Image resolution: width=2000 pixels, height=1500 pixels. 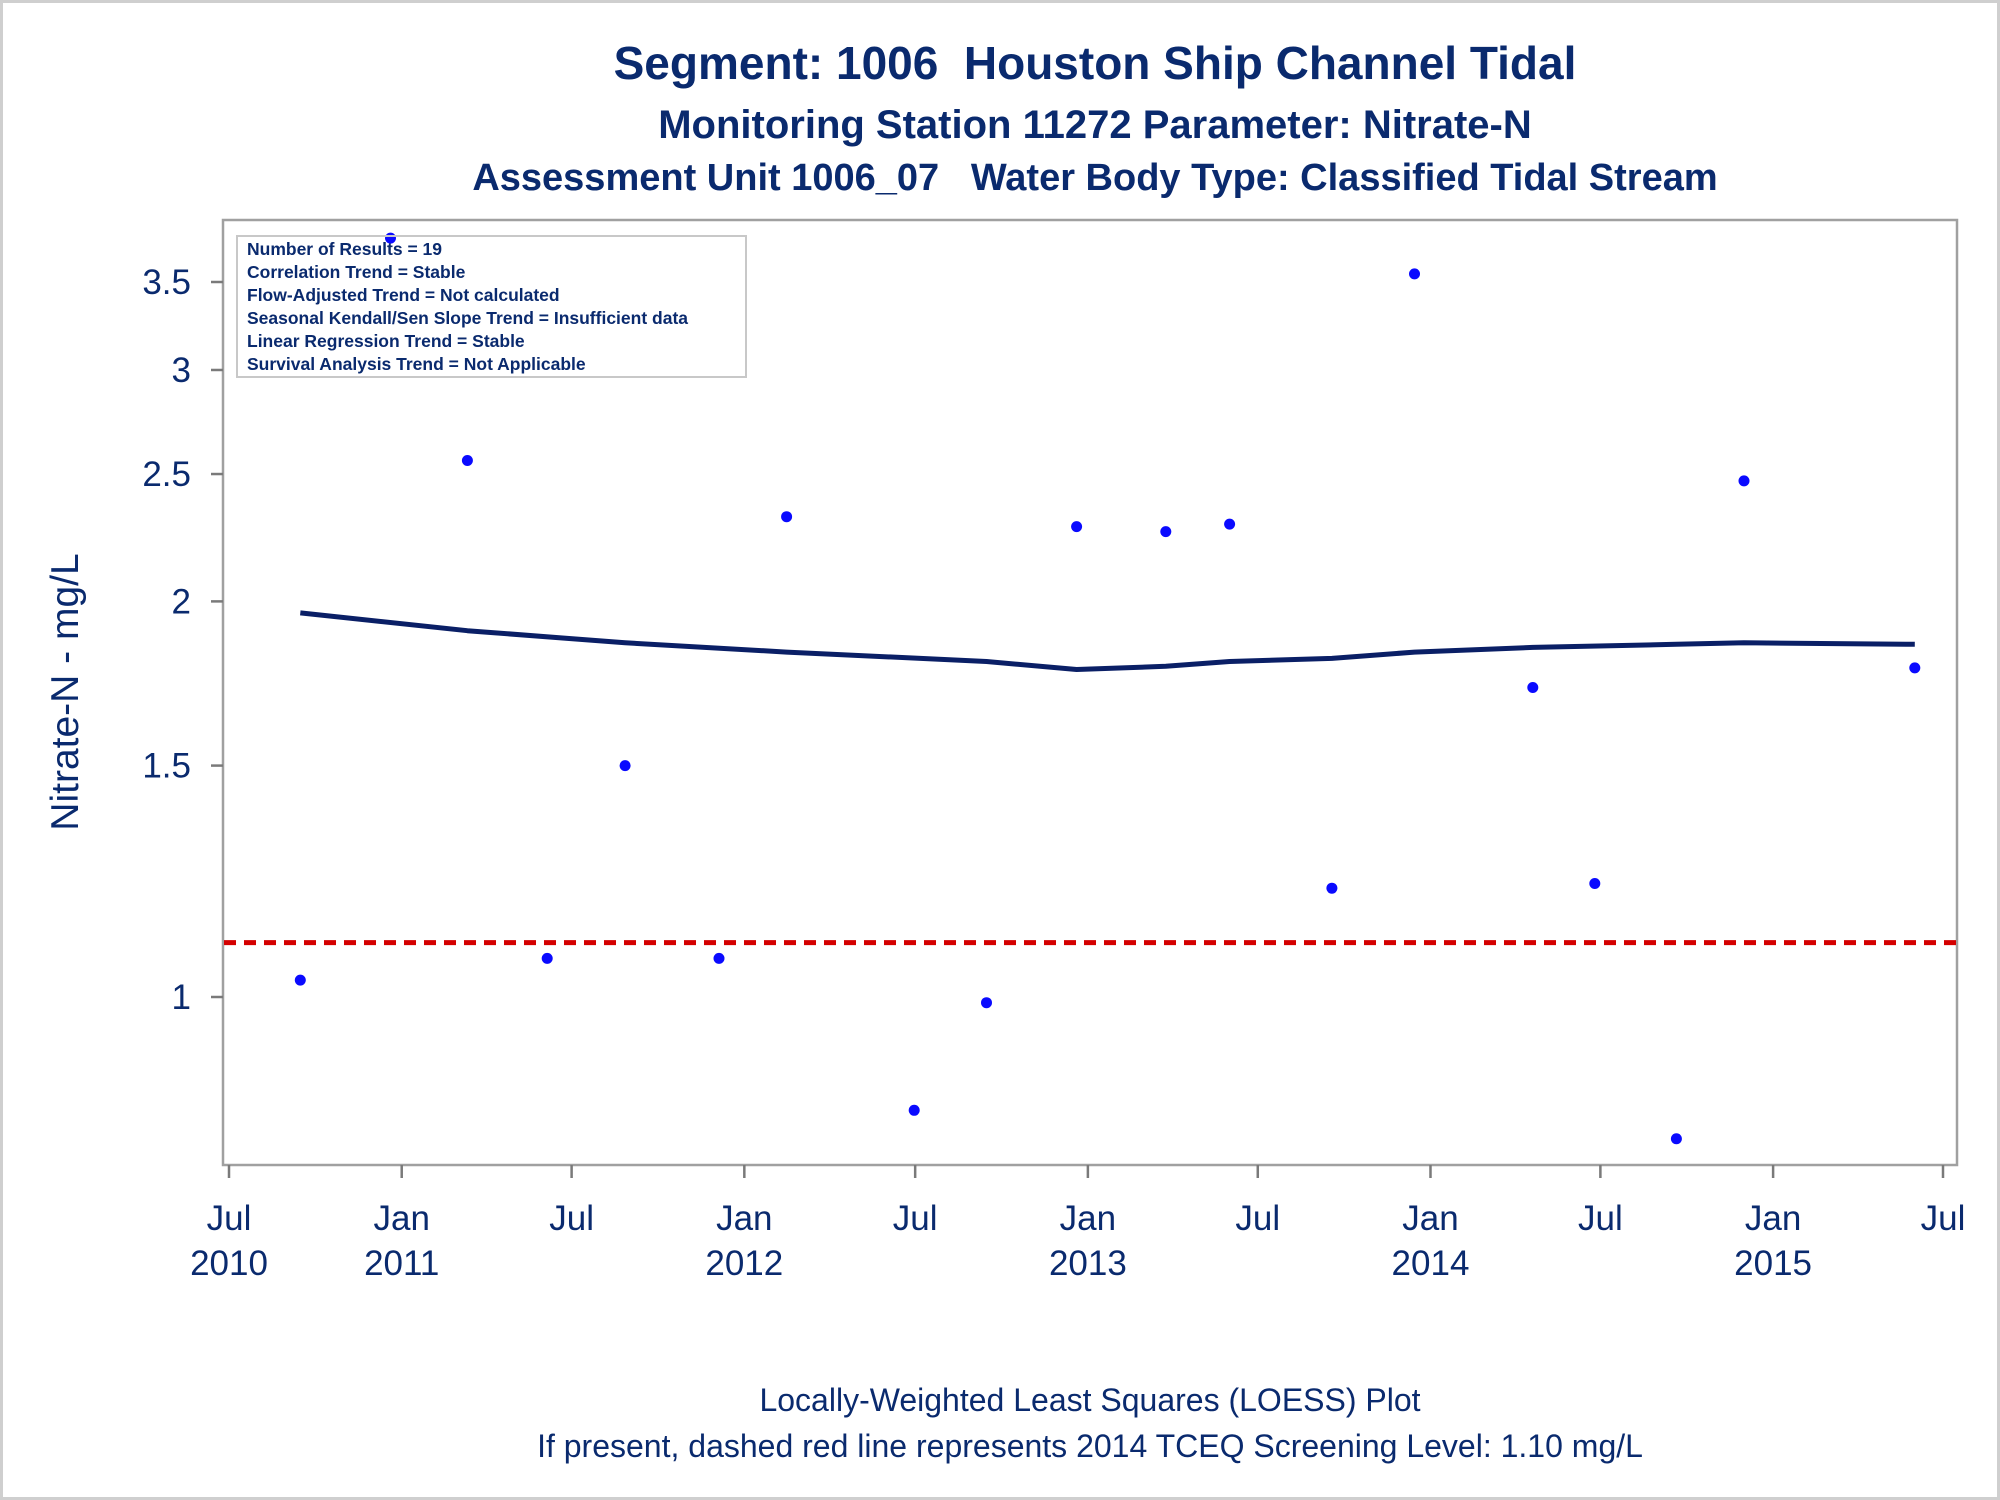 I want to click on stat-correlation-trend: Correlation Trend = Stable, so click(x=356, y=272).